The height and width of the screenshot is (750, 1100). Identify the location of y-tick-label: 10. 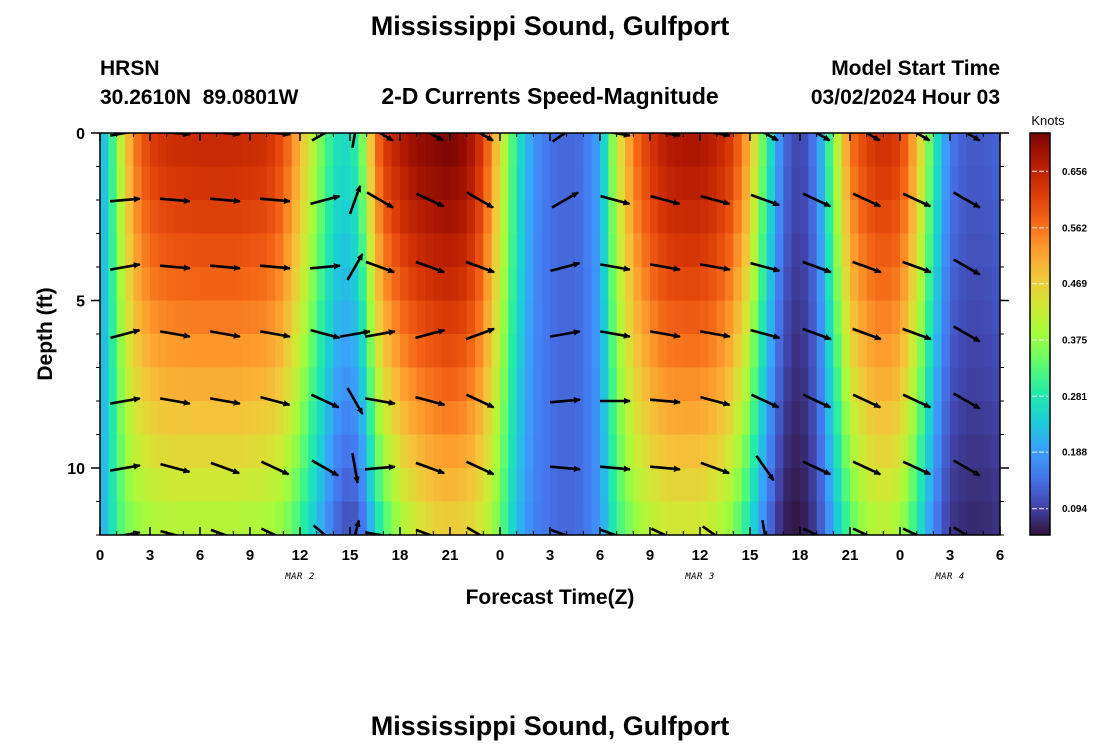
(76, 469).